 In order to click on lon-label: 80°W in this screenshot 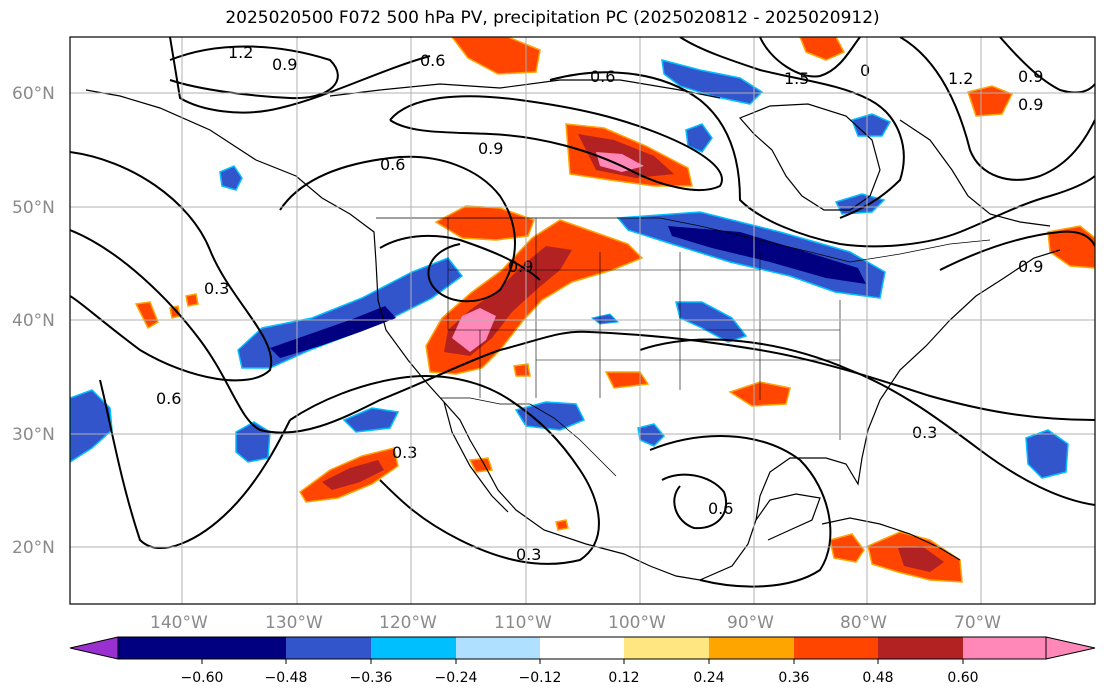, I will do `click(863, 623)`.